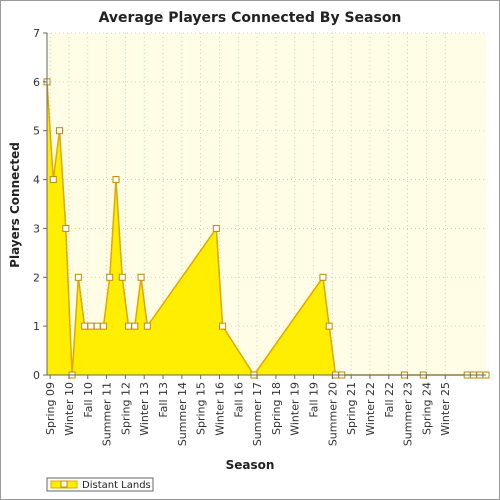  Describe the element at coordinates (116, 485) in the screenshot. I see `legend-label: Distant Lands` at that location.